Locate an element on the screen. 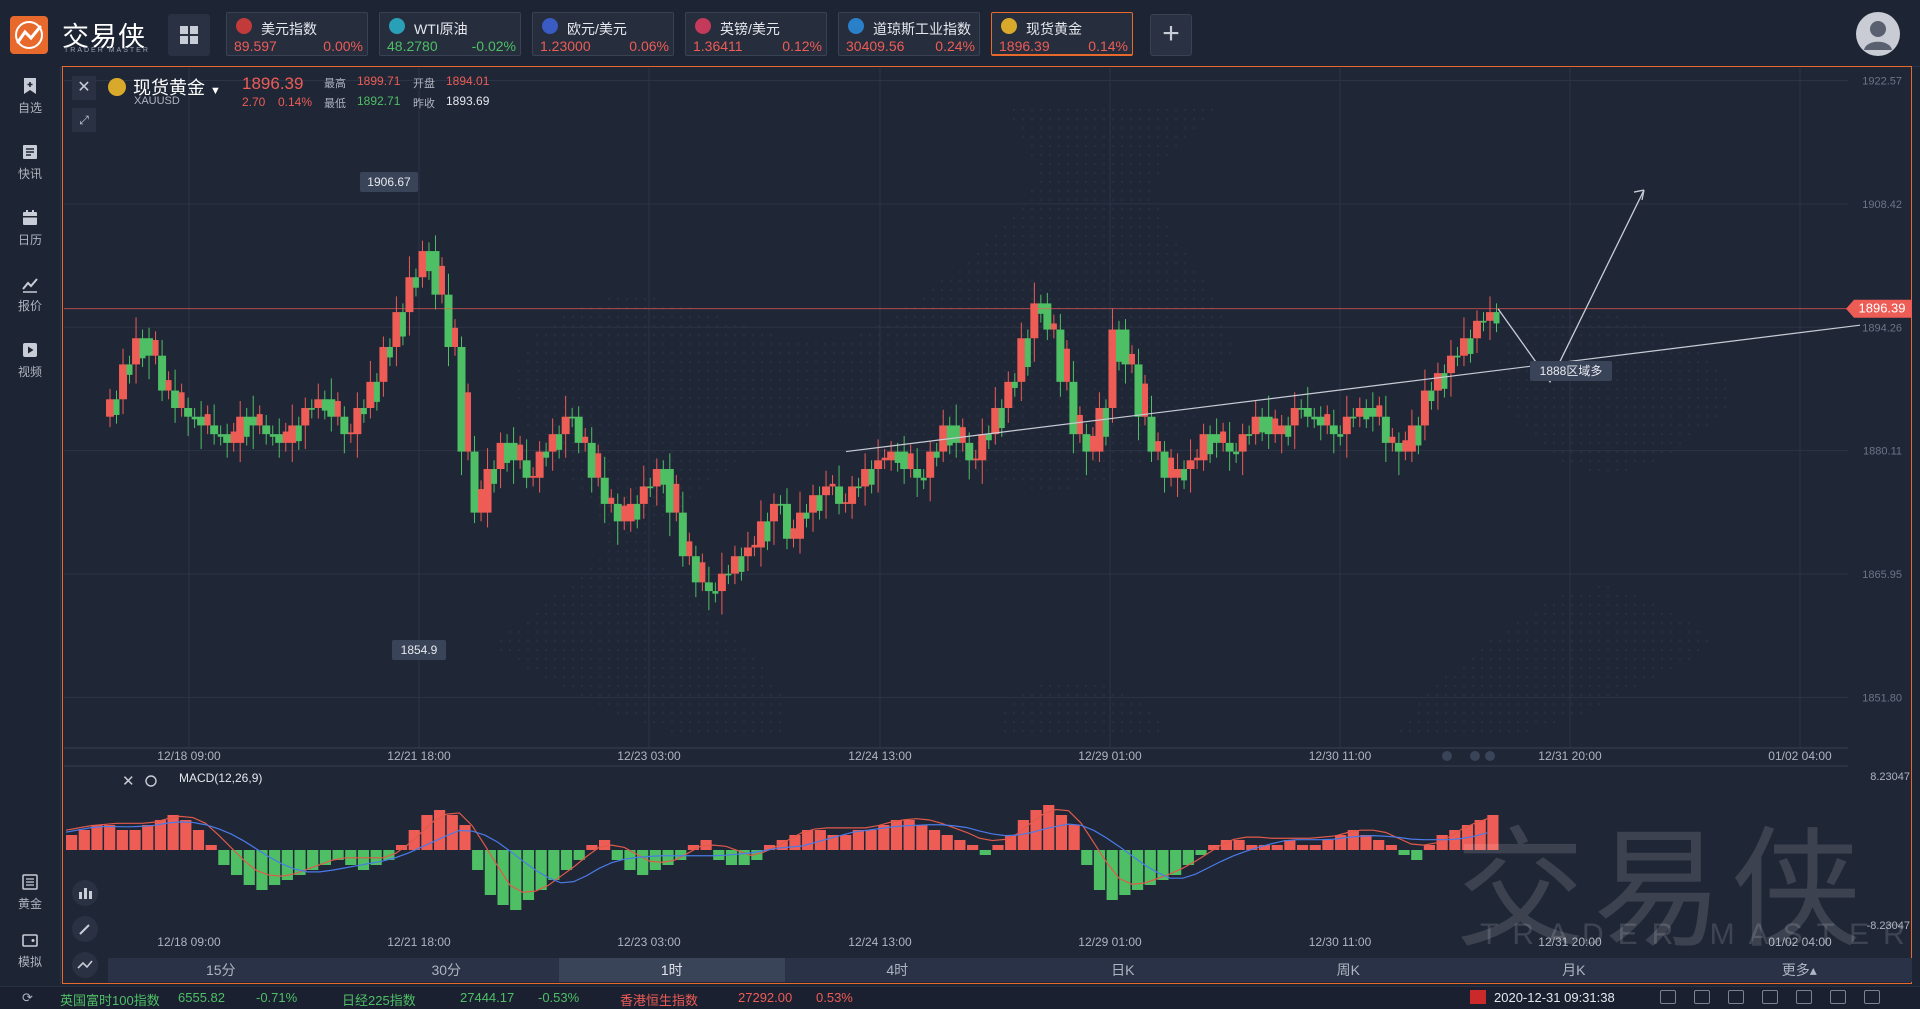  dow-icon is located at coordinates (856, 26).